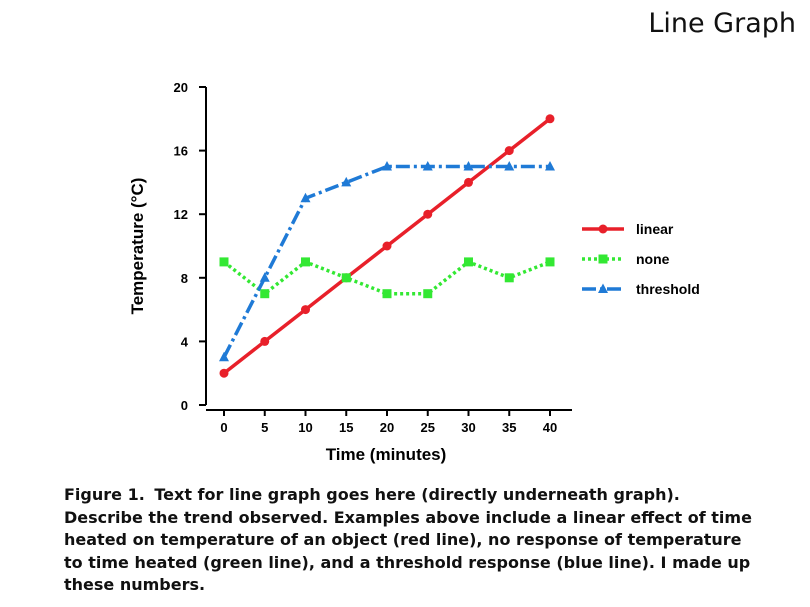 This screenshot has width=810, height=607. What do you see at coordinates (305, 427) in the screenshot?
I see `x-tick-label: 10` at bounding box center [305, 427].